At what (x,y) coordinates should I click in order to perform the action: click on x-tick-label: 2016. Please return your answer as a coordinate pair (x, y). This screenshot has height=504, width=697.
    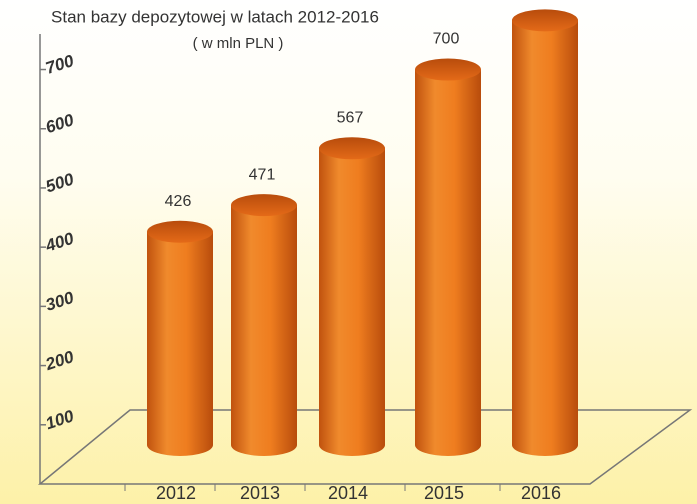
    Looking at the image, I should click on (541, 493).